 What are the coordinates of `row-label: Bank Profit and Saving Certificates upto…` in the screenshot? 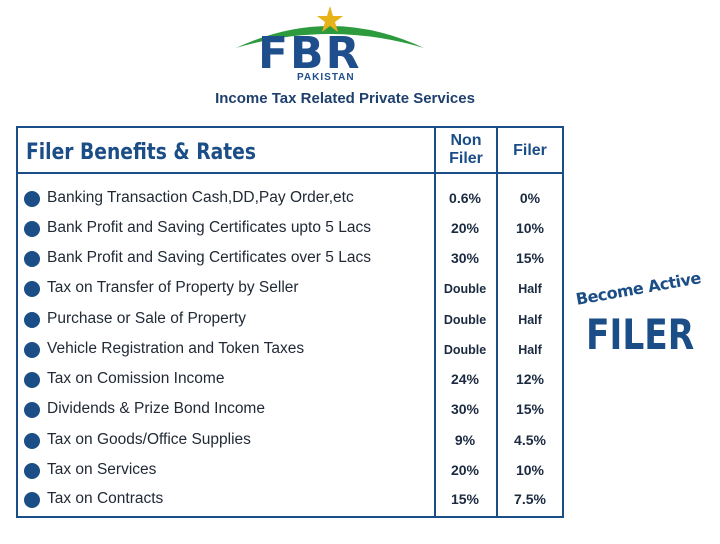 It's located at (209, 227).